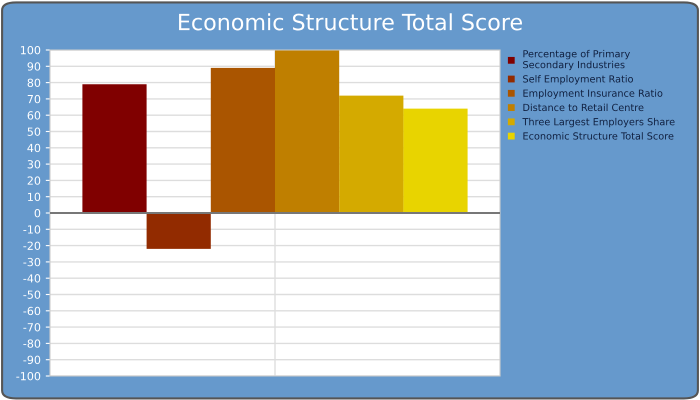 The height and width of the screenshot is (400, 700). Describe the element at coordinates (31, 343) in the screenshot. I see `y-tick-label: -80` at that location.